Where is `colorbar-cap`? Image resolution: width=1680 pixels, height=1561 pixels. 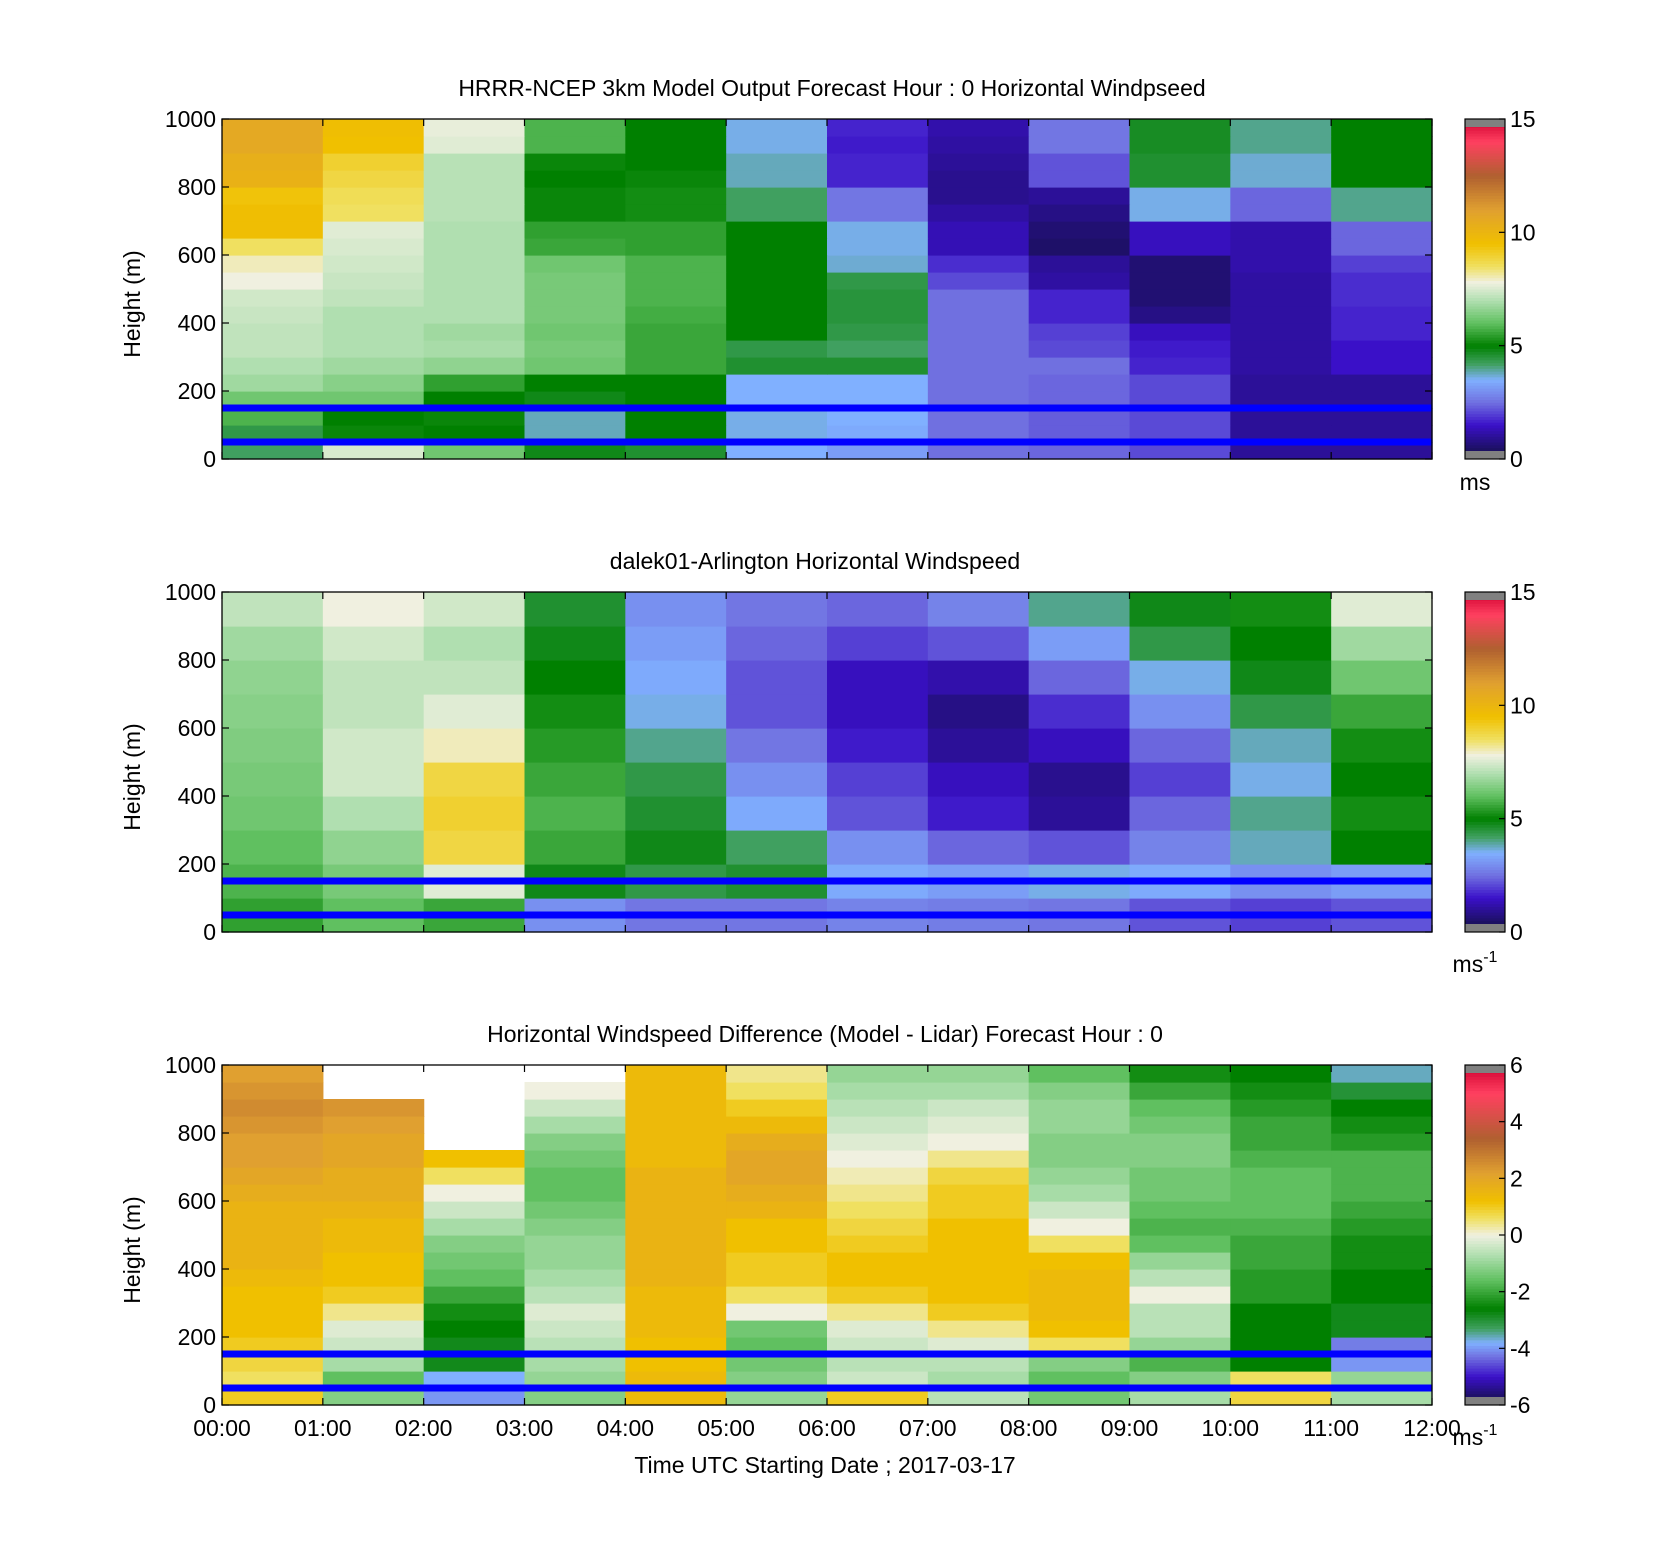
colorbar-cap is located at coordinates (1485, 928).